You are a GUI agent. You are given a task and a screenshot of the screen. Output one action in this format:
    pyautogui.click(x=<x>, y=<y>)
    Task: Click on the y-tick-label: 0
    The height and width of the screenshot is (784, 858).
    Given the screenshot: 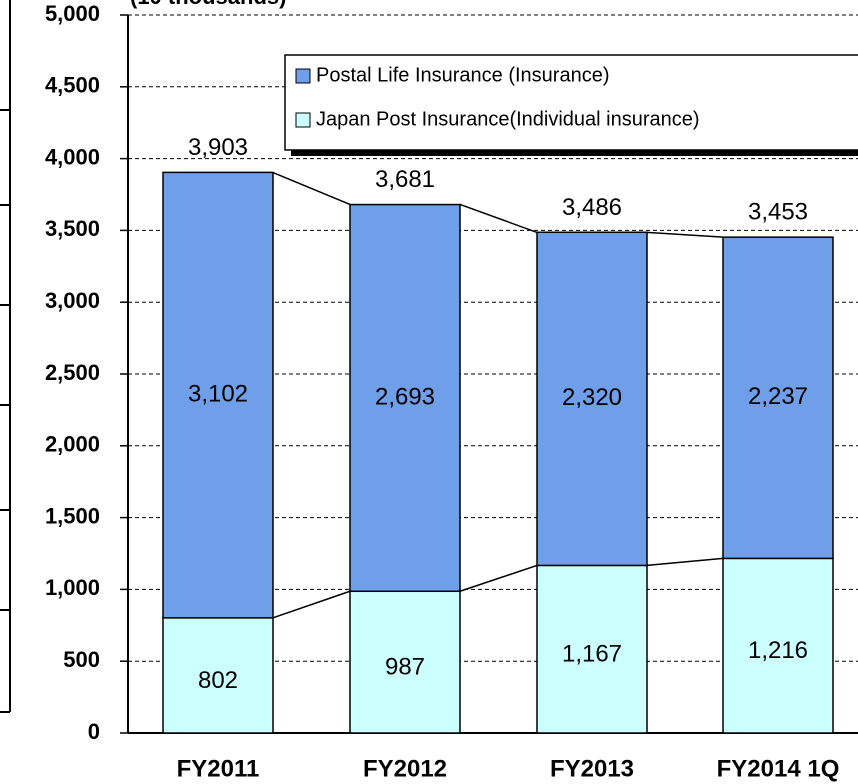 What is the action you would take?
    pyautogui.click(x=94, y=731)
    